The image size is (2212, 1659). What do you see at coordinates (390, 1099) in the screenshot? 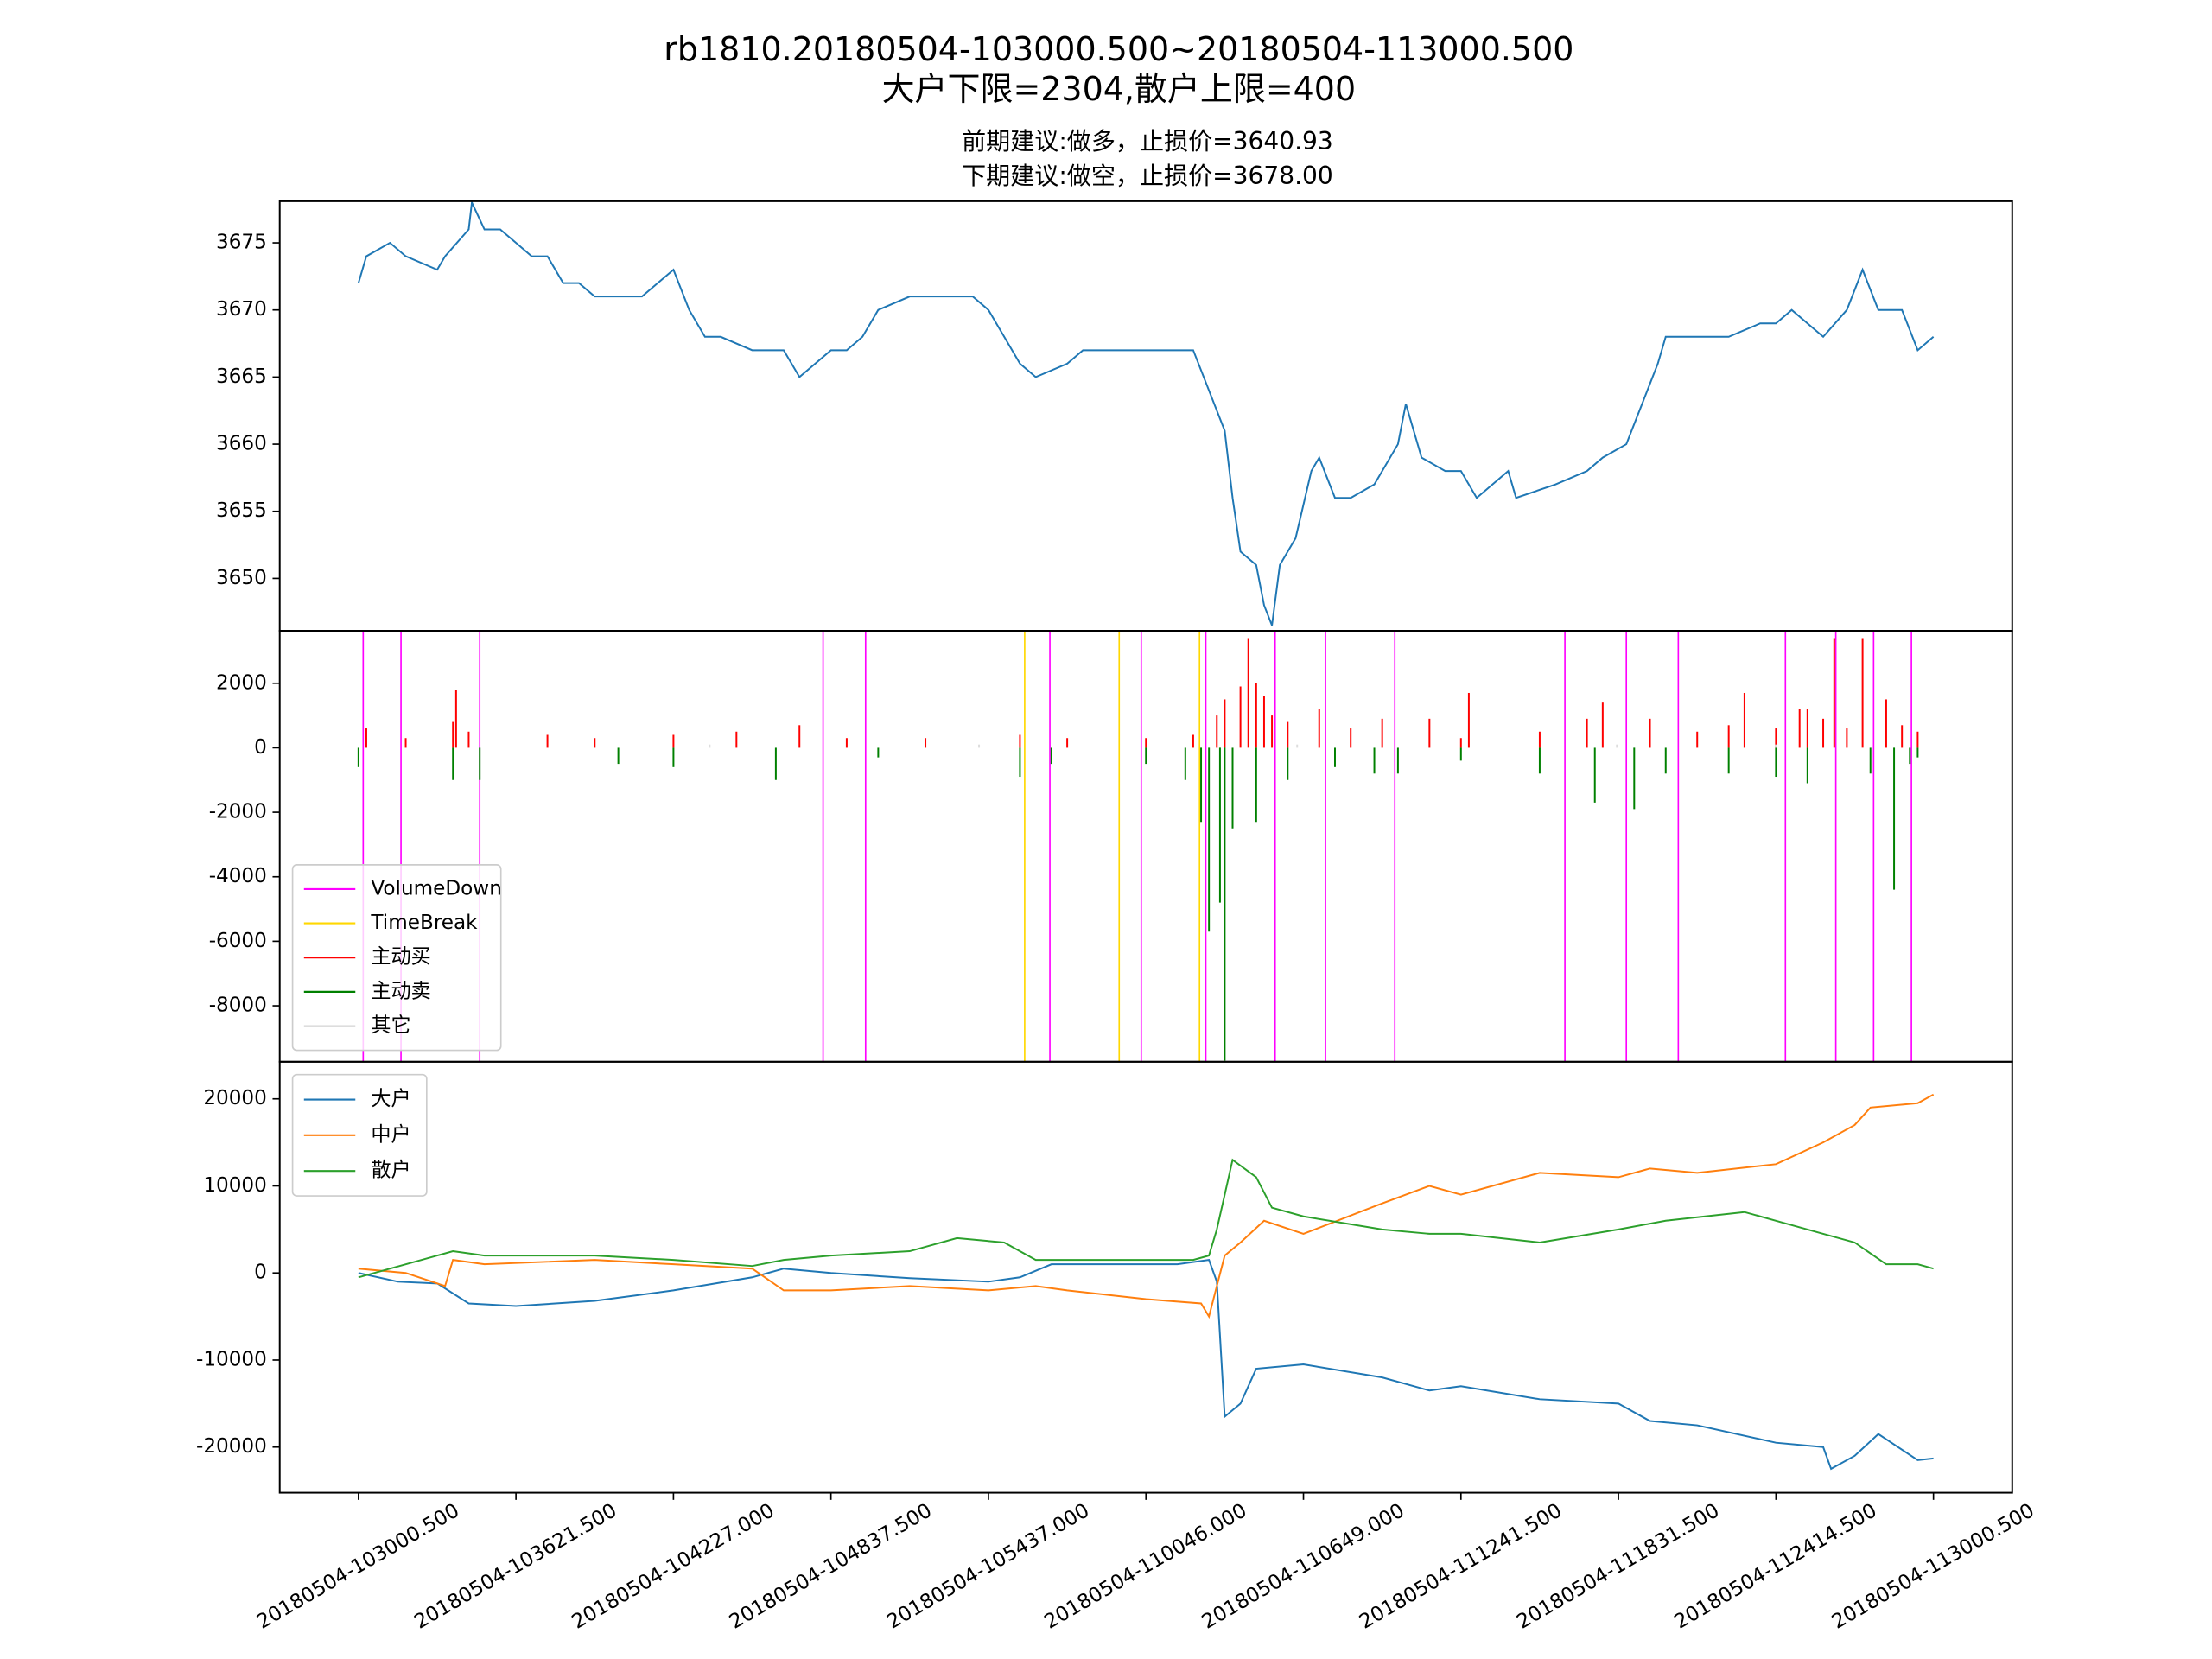
I see `legend-label: 大户` at bounding box center [390, 1099].